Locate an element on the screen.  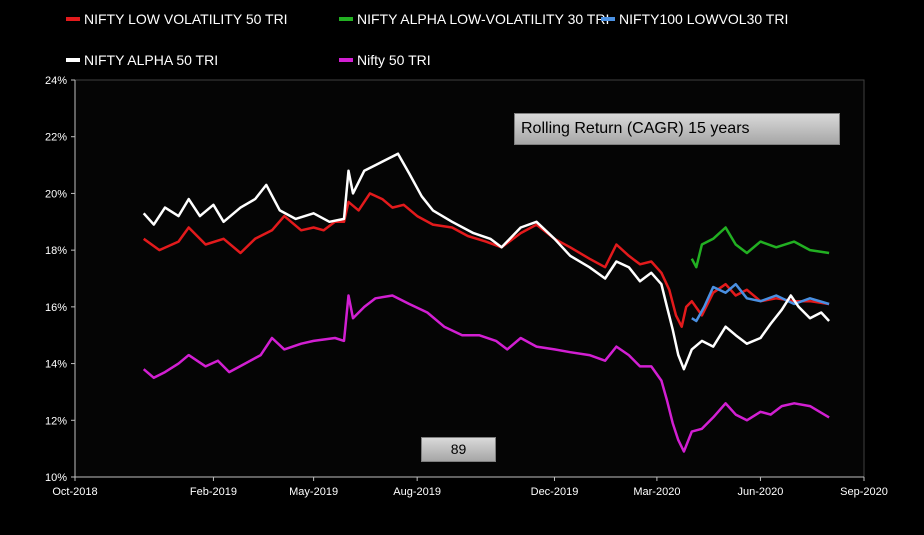
legend-item-nifty-50: Nifty 50 TRI is located at coordinates (385, 60).